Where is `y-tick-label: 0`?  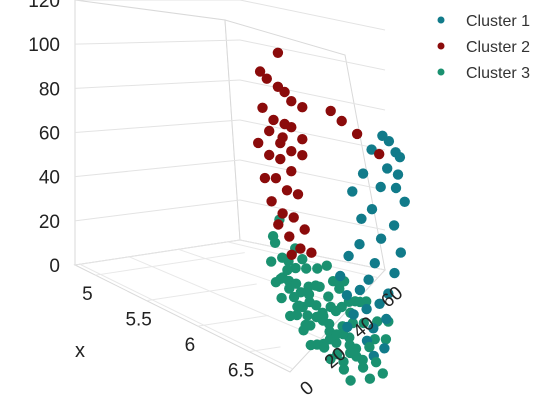
y-tick-label: 0 is located at coordinates (307, 388).